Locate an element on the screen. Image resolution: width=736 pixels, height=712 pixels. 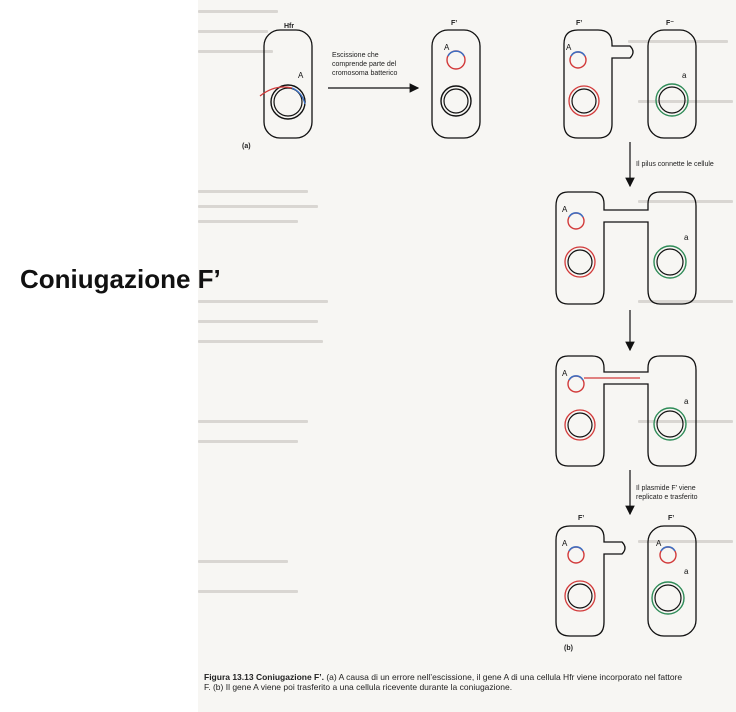
donor1-chromosome-inner is located at coordinates (584, 101).